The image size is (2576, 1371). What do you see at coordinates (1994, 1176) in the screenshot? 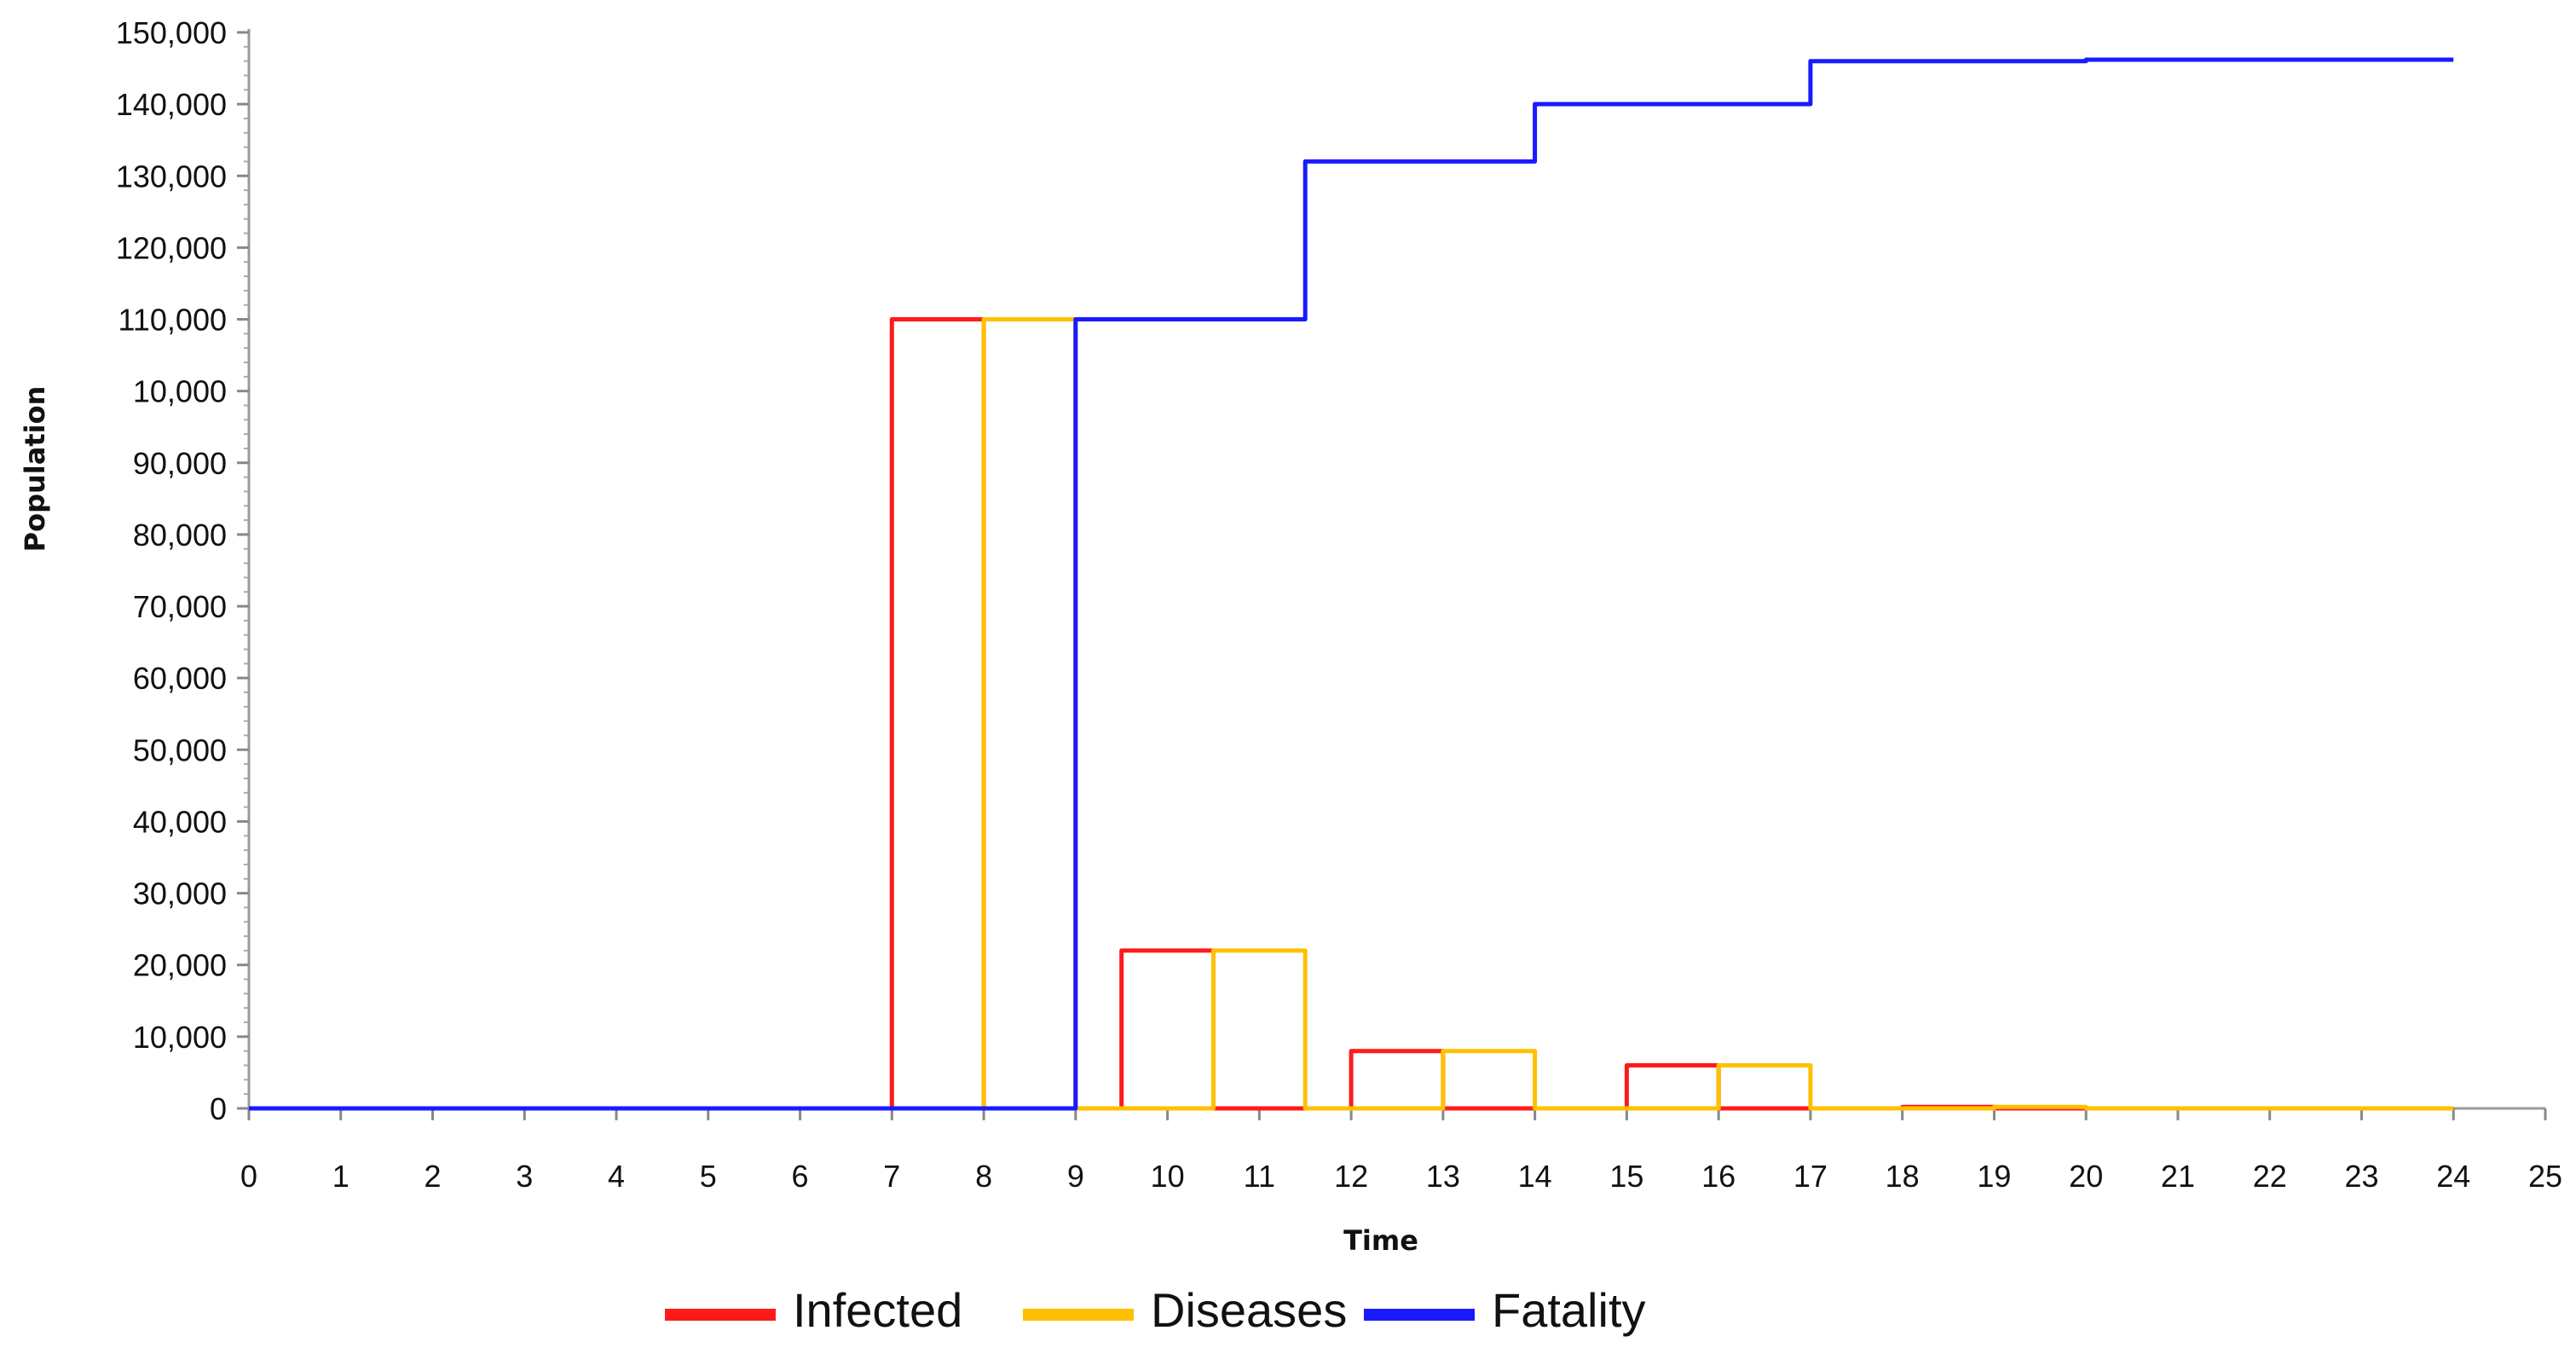
I see `x-tick-label: 19` at bounding box center [1994, 1176].